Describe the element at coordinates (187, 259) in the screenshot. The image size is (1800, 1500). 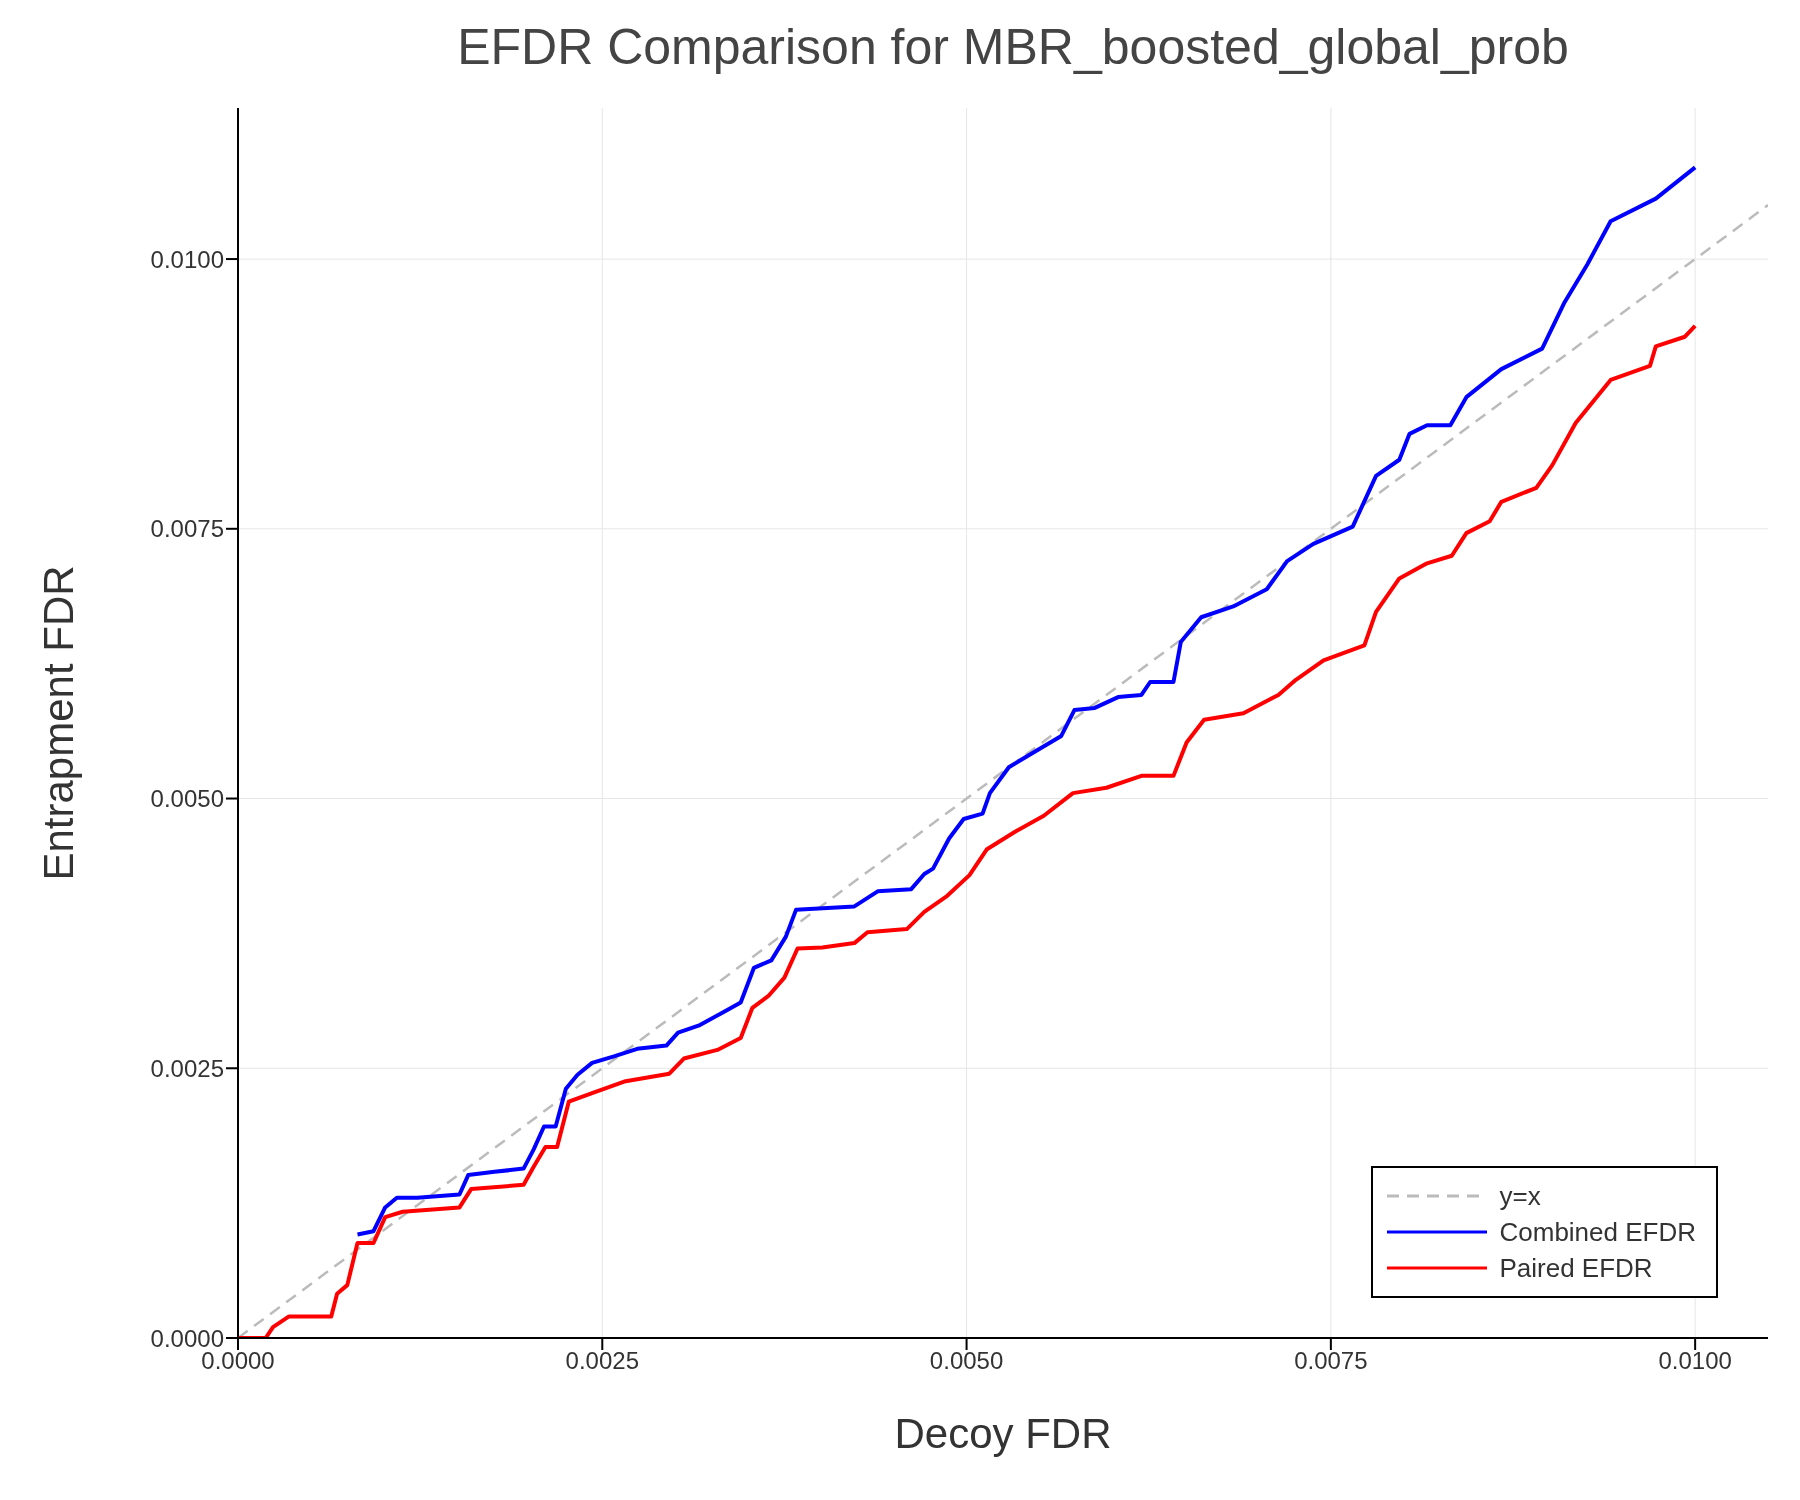
I see `y-tick-label: 0.0100` at that location.